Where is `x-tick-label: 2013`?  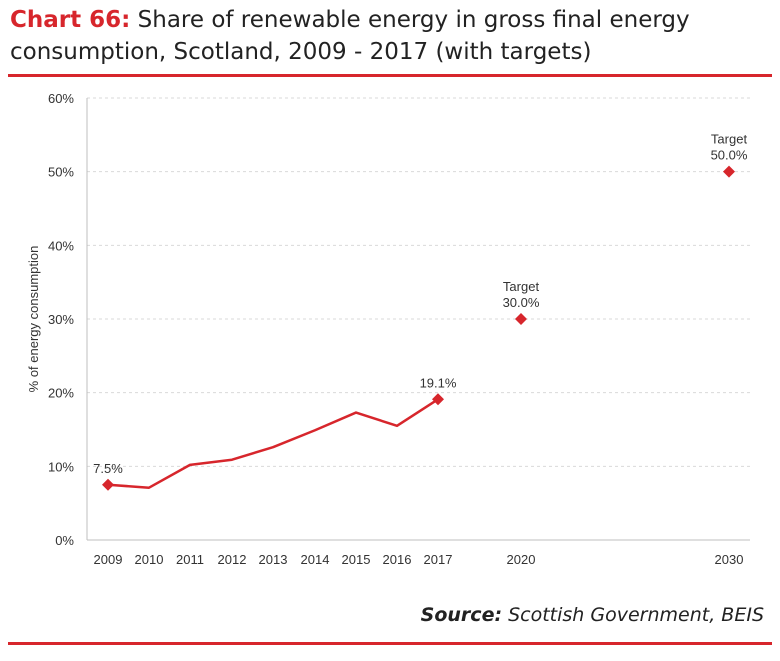 x-tick-label: 2013 is located at coordinates (273, 559).